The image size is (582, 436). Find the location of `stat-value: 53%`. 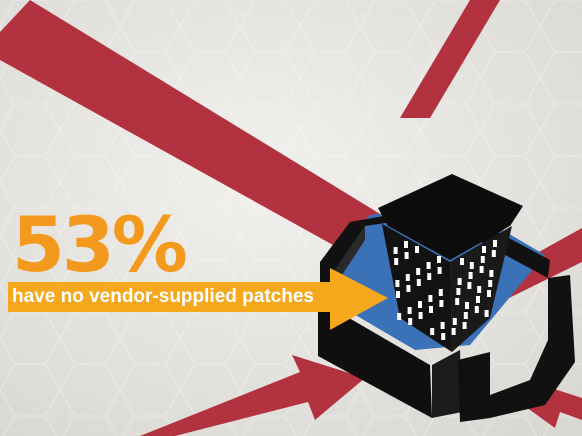

stat-value: 53% is located at coordinates (100, 244).